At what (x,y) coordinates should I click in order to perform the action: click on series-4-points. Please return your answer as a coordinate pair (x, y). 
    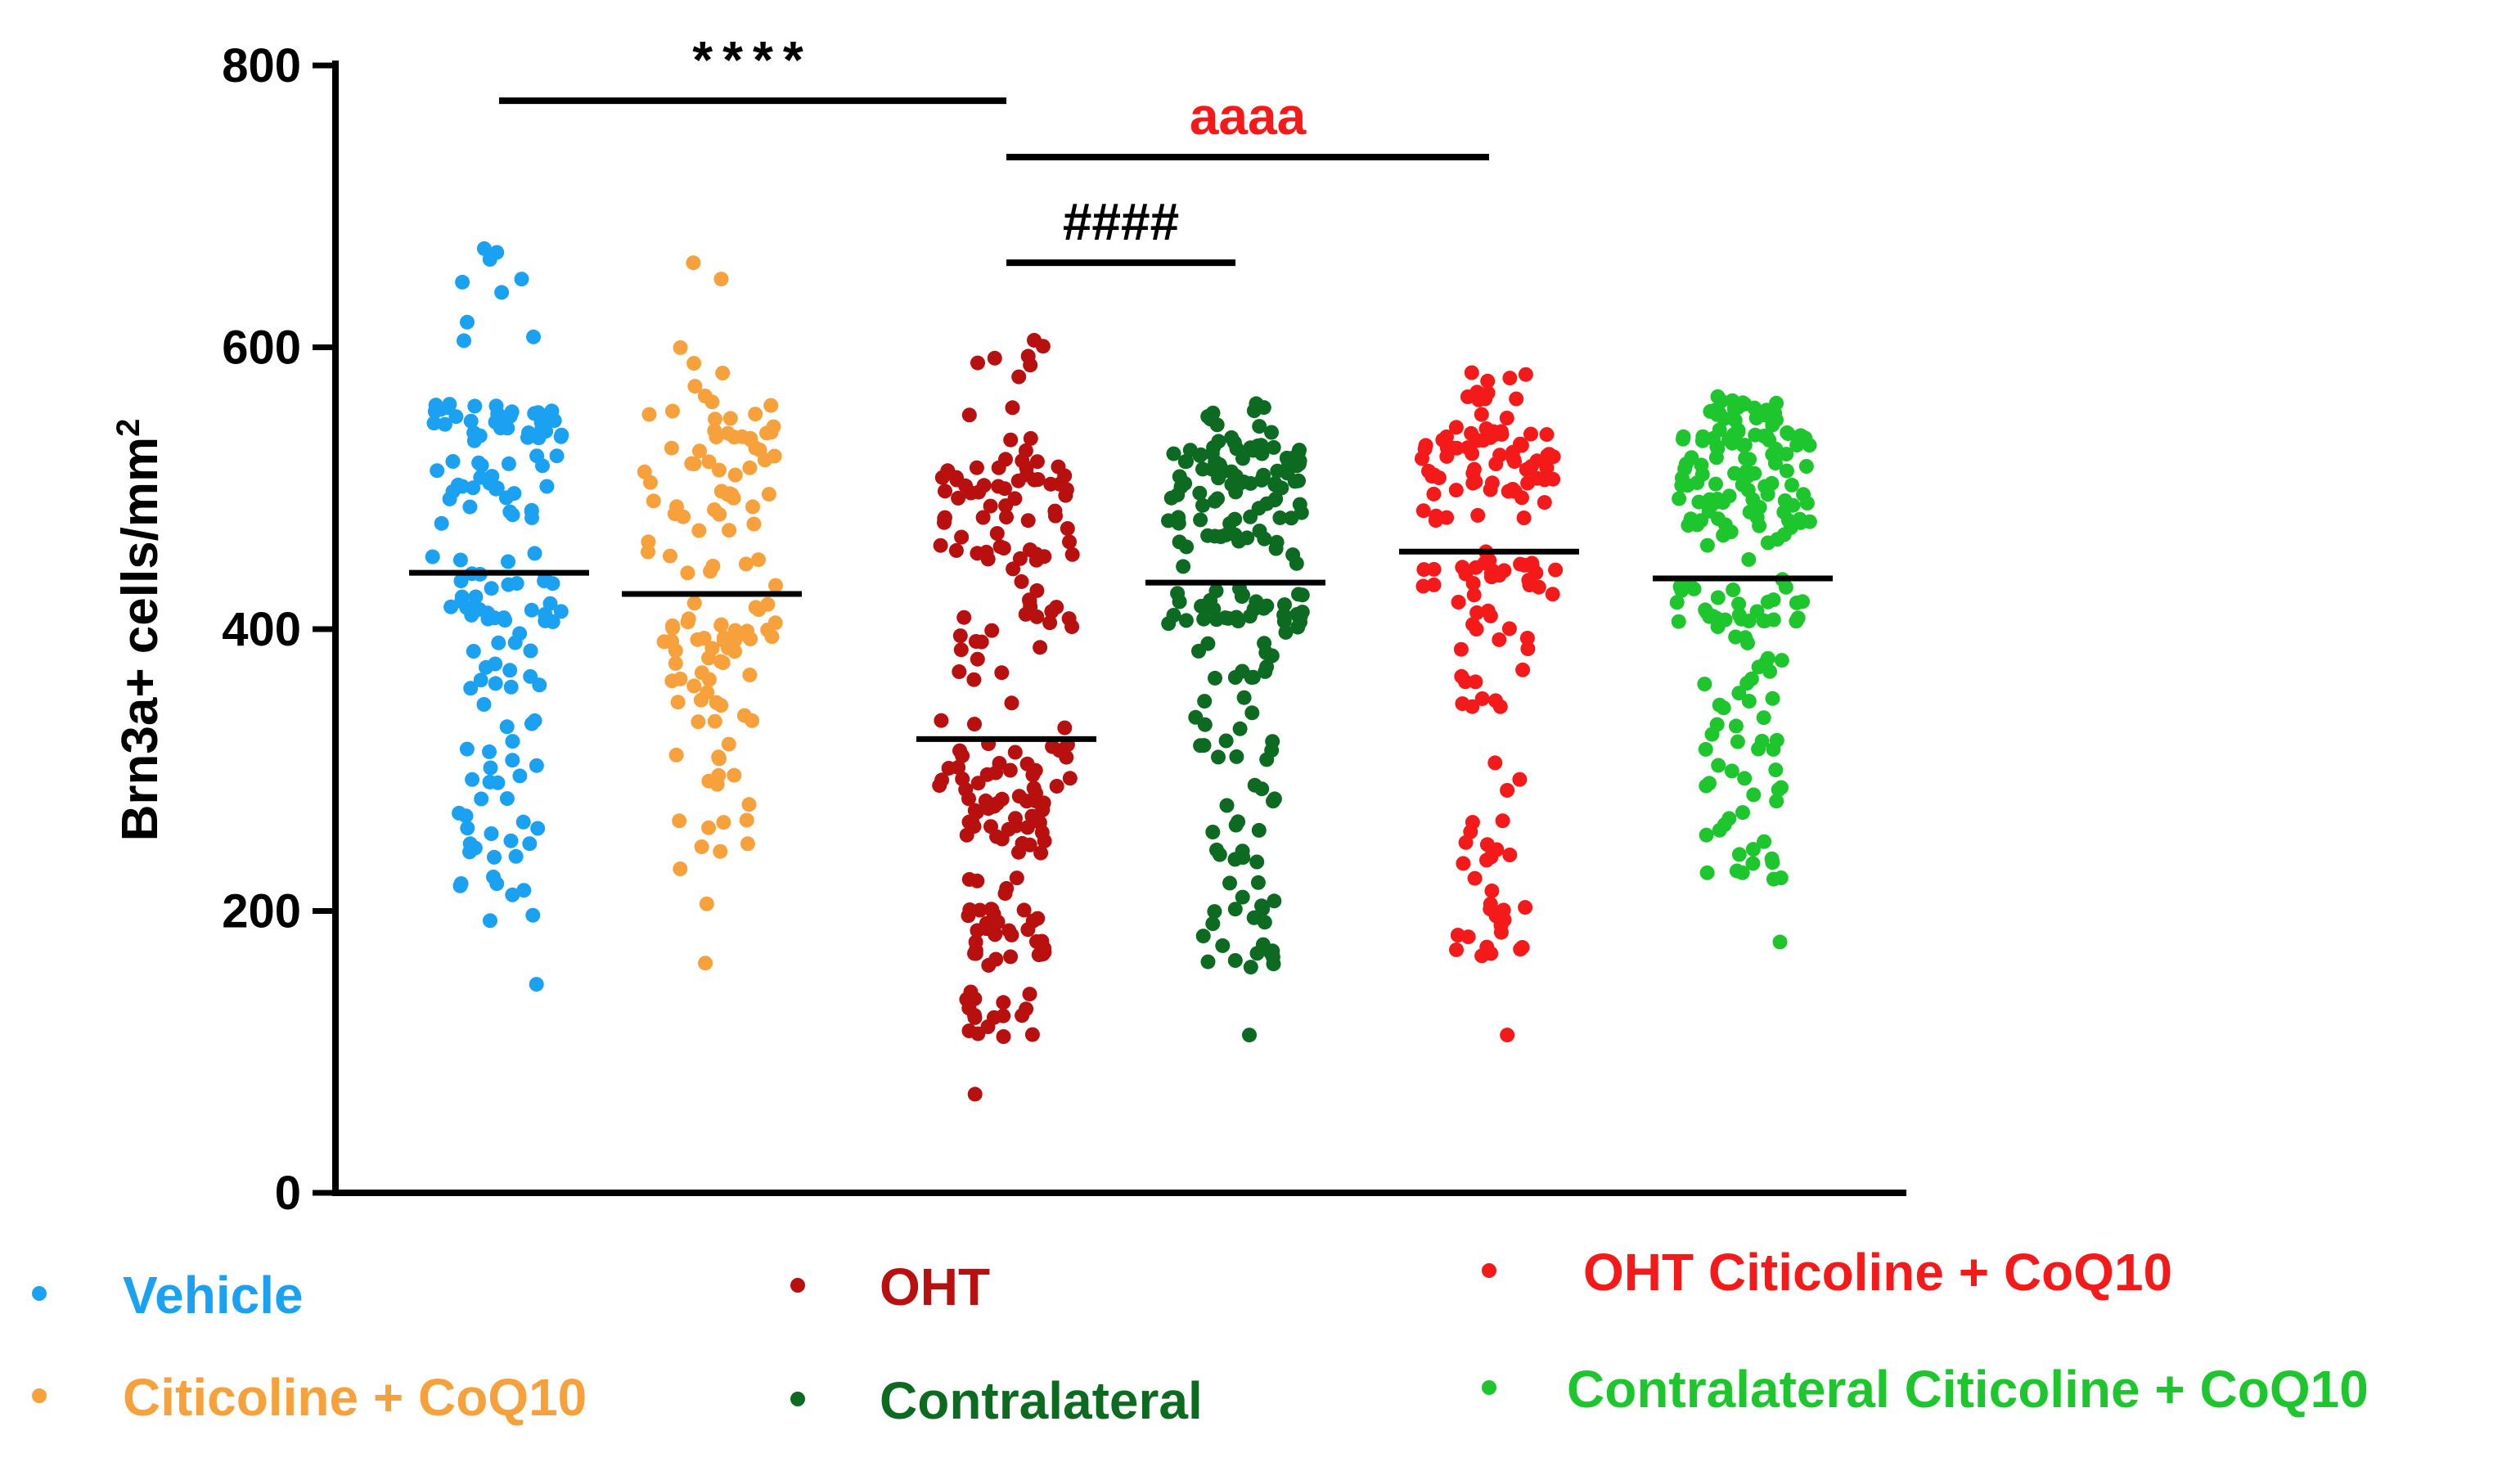
    Looking at the image, I should click on (1490, 704).